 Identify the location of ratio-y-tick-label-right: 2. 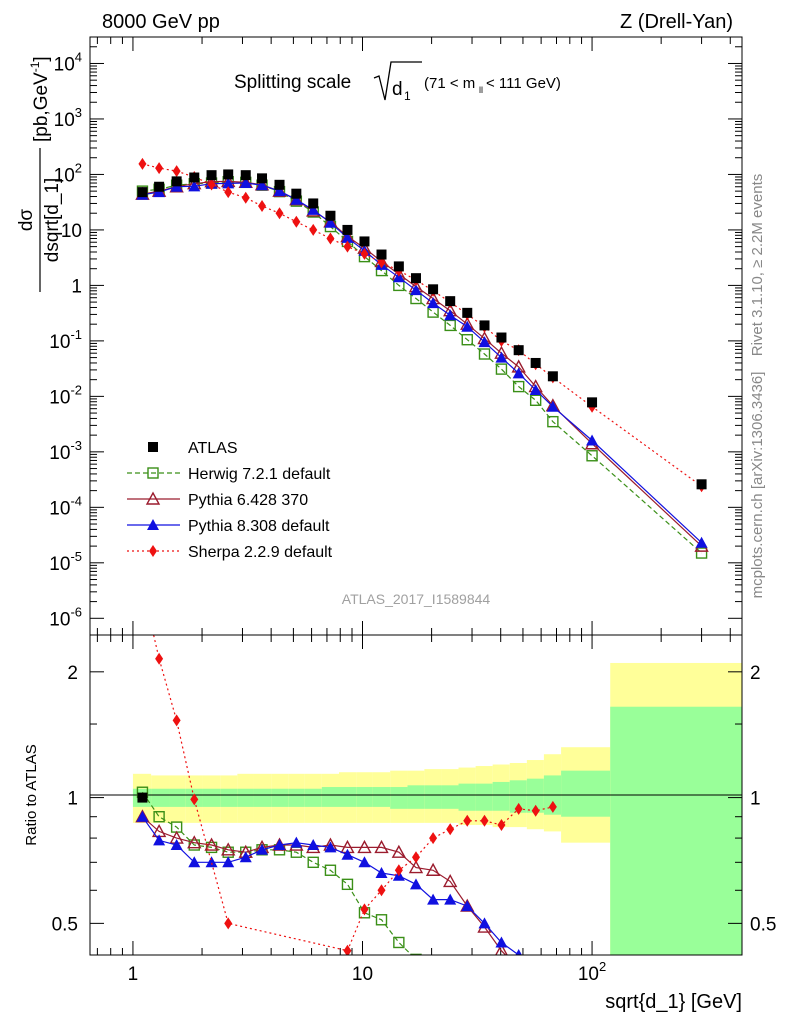
(755, 673).